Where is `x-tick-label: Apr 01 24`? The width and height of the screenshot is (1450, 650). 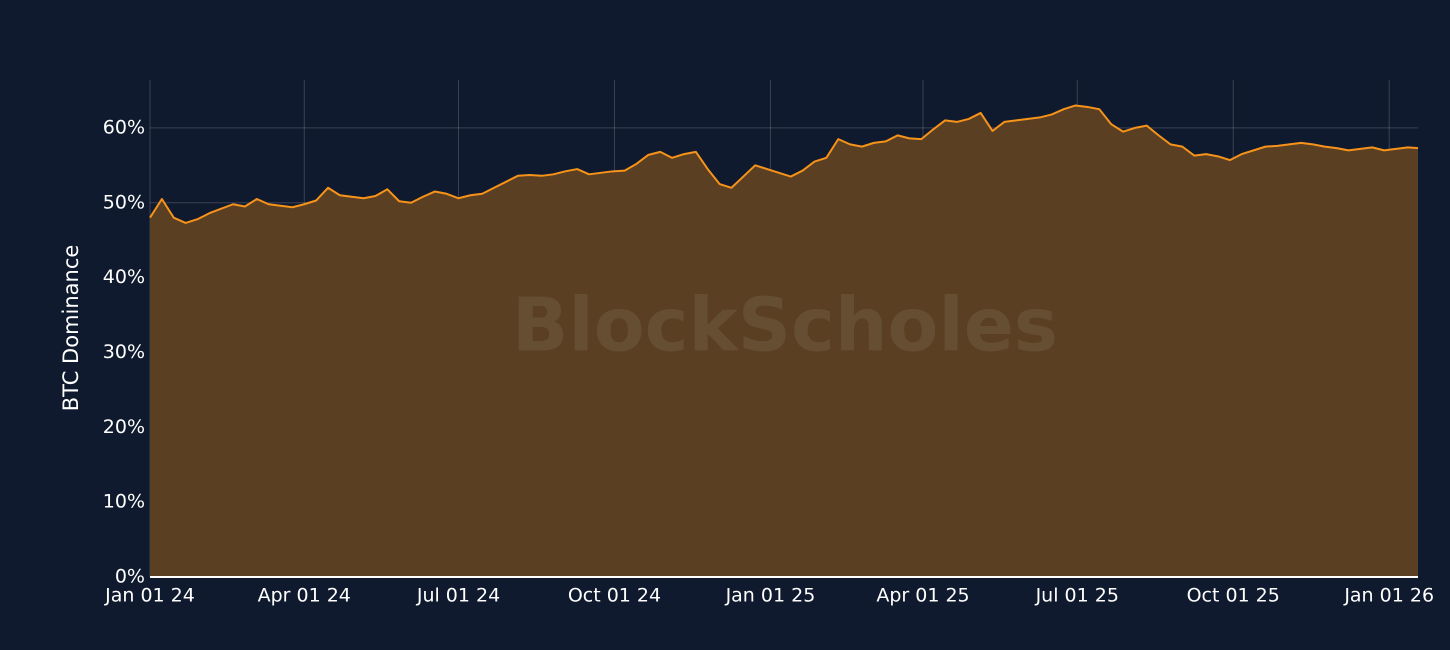 x-tick-label: Apr 01 24 is located at coordinates (304, 596).